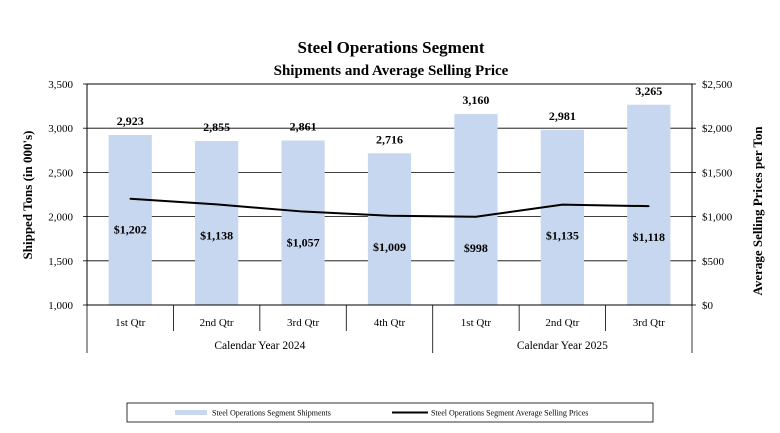 The image size is (780, 433). What do you see at coordinates (717, 218) in the screenshot?
I see `right-tick-label: $1,000` at bounding box center [717, 218].